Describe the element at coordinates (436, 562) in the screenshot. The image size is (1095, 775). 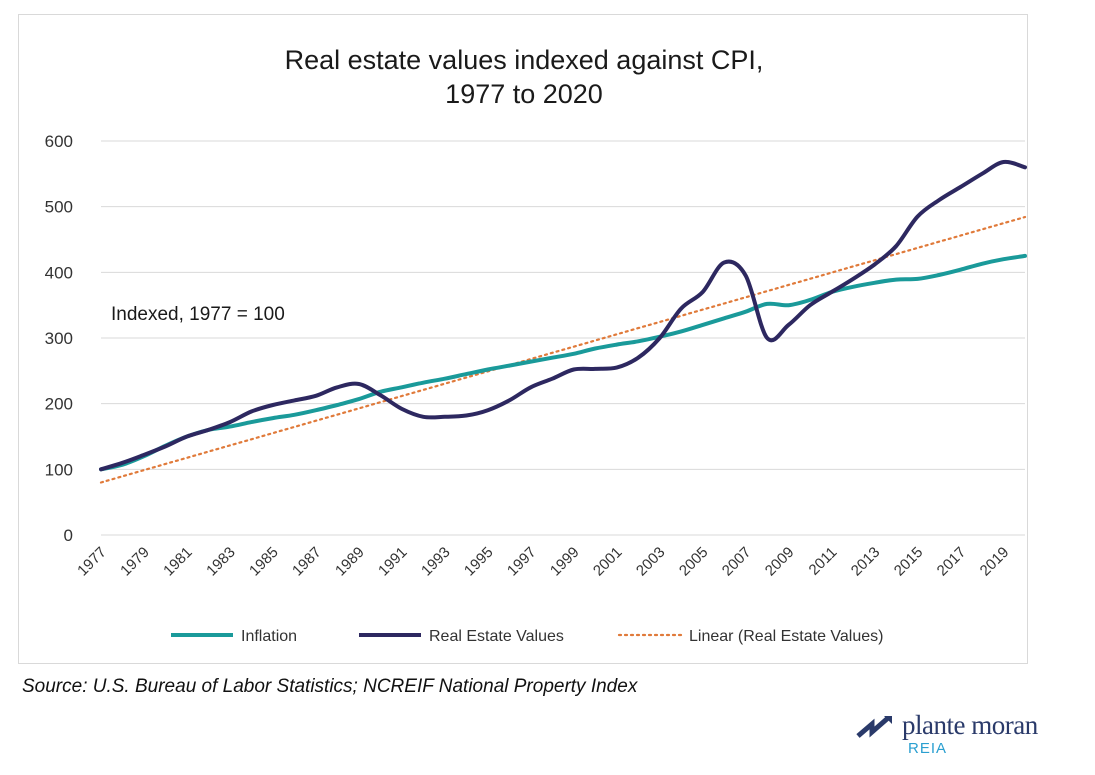
I see `x-tick-label: 1993` at that location.